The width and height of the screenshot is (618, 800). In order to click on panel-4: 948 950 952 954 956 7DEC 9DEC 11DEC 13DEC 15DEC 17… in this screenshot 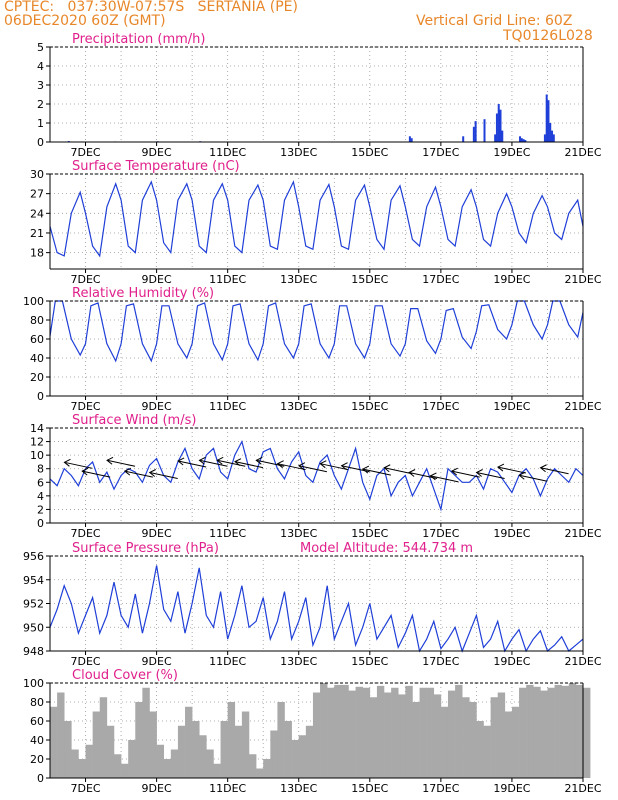, I will do `click(312, 604)`.